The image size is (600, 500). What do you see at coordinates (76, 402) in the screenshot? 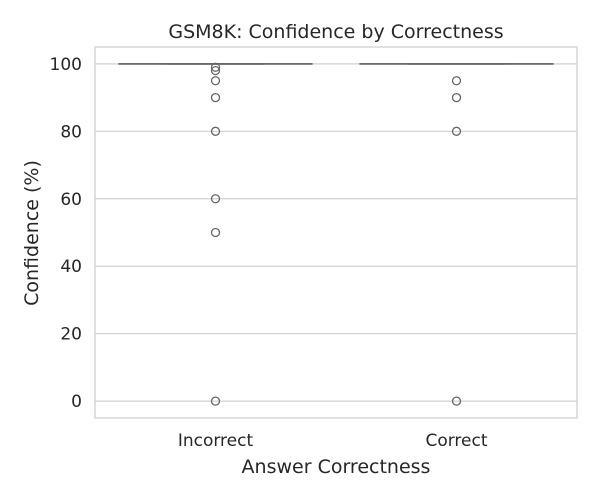
I see `y-tick-label: 0` at bounding box center [76, 402].